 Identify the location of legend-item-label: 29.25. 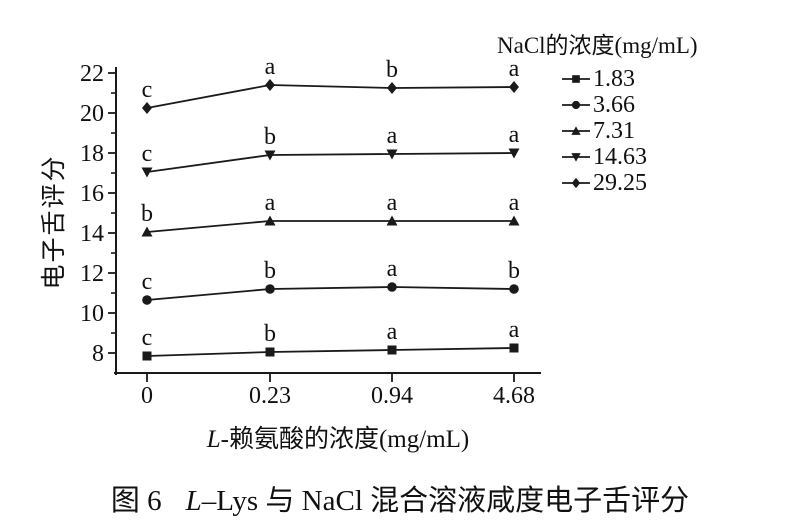
(620, 183).